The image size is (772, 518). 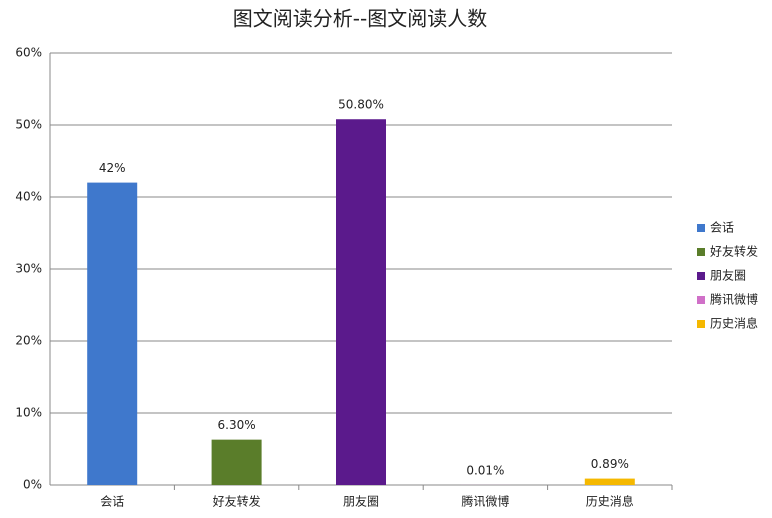 What do you see at coordinates (32, 485) in the screenshot?
I see `y-tick-label: 0%` at bounding box center [32, 485].